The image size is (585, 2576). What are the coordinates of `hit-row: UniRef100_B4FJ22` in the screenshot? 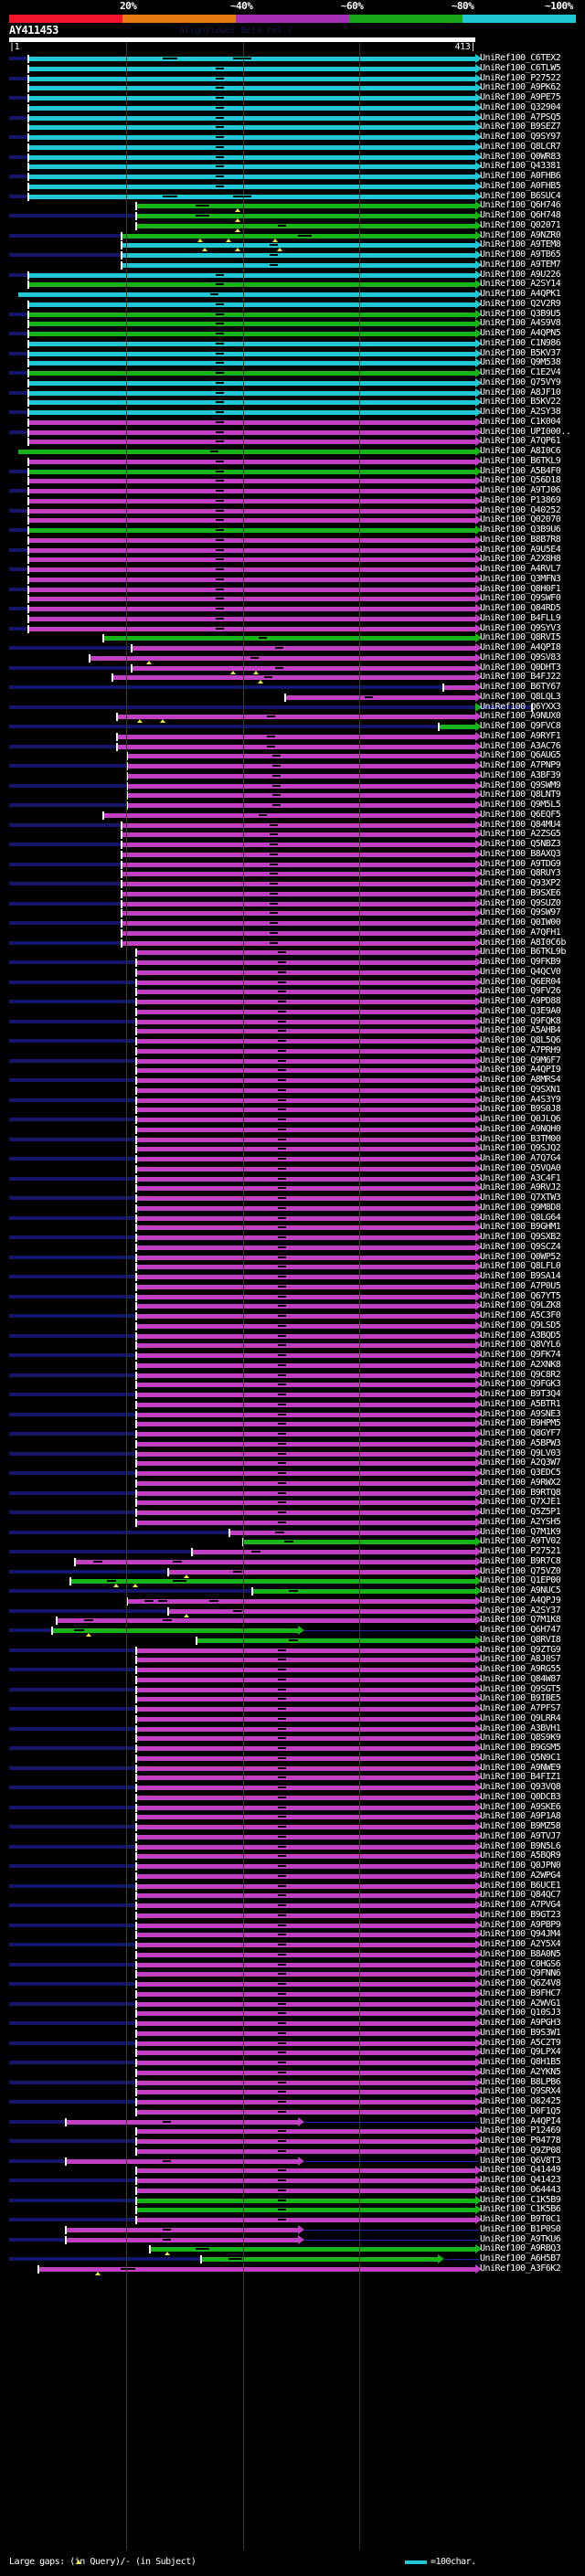 It's located at (293, 678).